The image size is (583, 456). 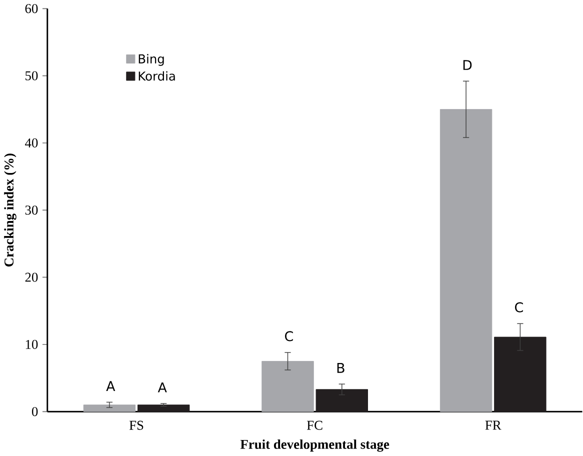 I want to click on x-axis-title: Fruit developmental stage, so click(x=315, y=446).